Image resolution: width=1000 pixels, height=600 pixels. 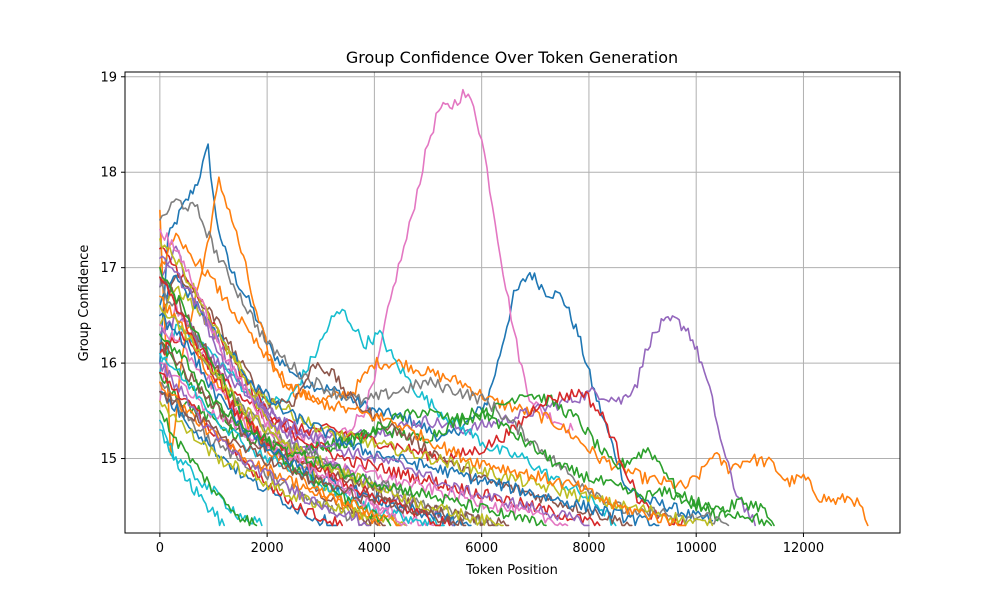 I want to click on x-tick-label: 12000, so click(x=803, y=548).